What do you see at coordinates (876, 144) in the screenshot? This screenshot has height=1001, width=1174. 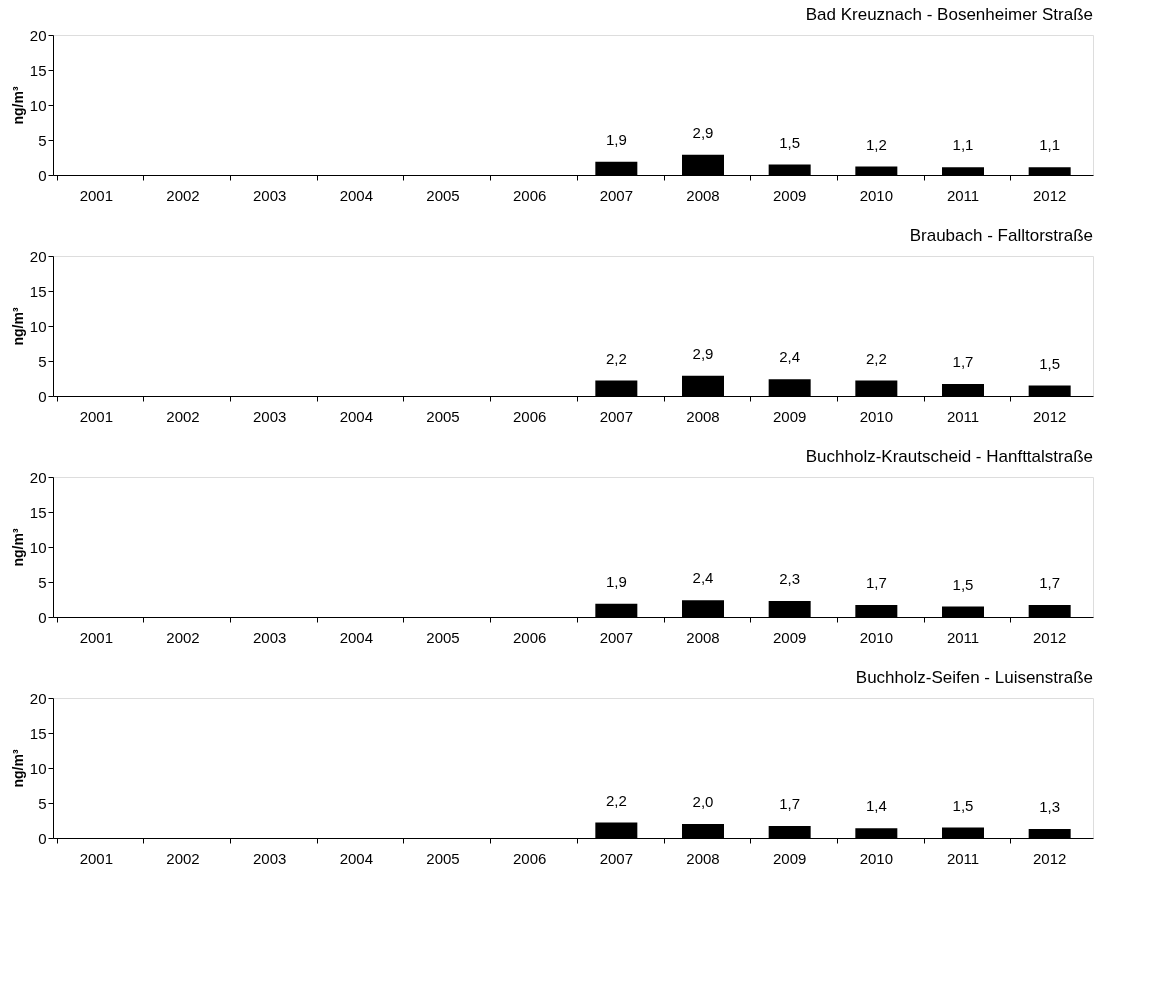 I see `data-label: 1,2` at bounding box center [876, 144].